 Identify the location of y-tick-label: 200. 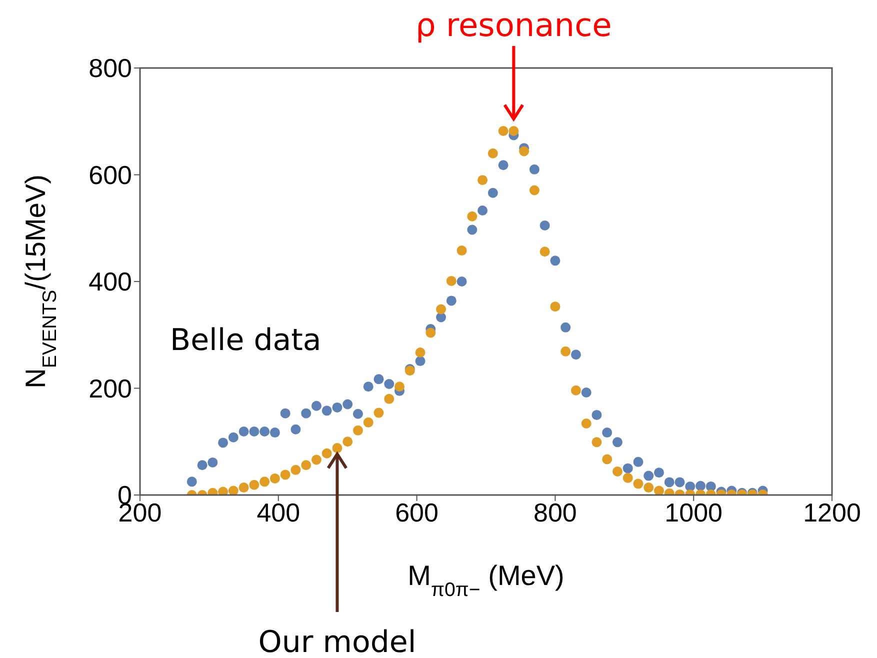
(110, 388).